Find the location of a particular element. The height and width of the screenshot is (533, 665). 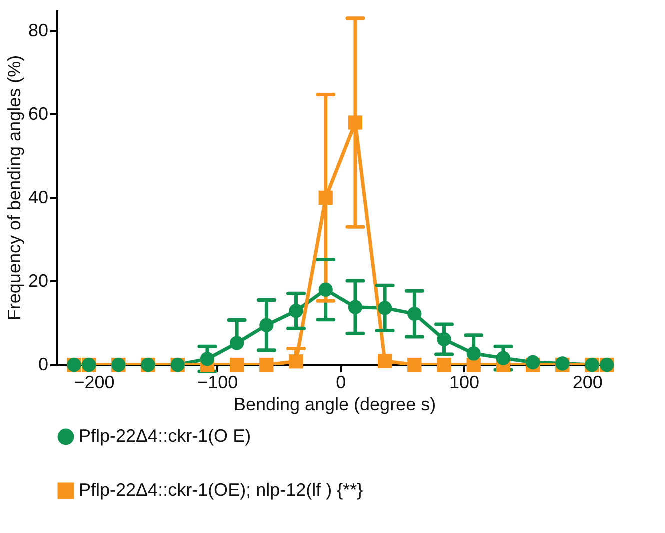

x-axis-title: Bending angle (degree s) is located at coordinates (335, 404).